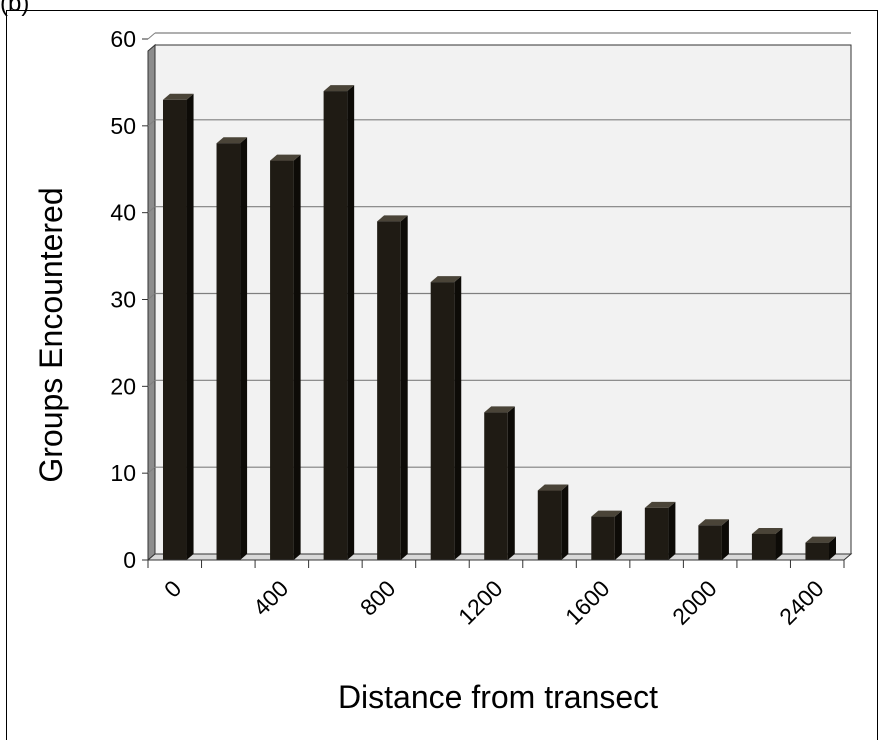 Image resolution: width=880 pixels, height=740 pixels. Describe the element at coordinates (123, 386) in the screenshot. I see `y-tick-label: 20` at that location.